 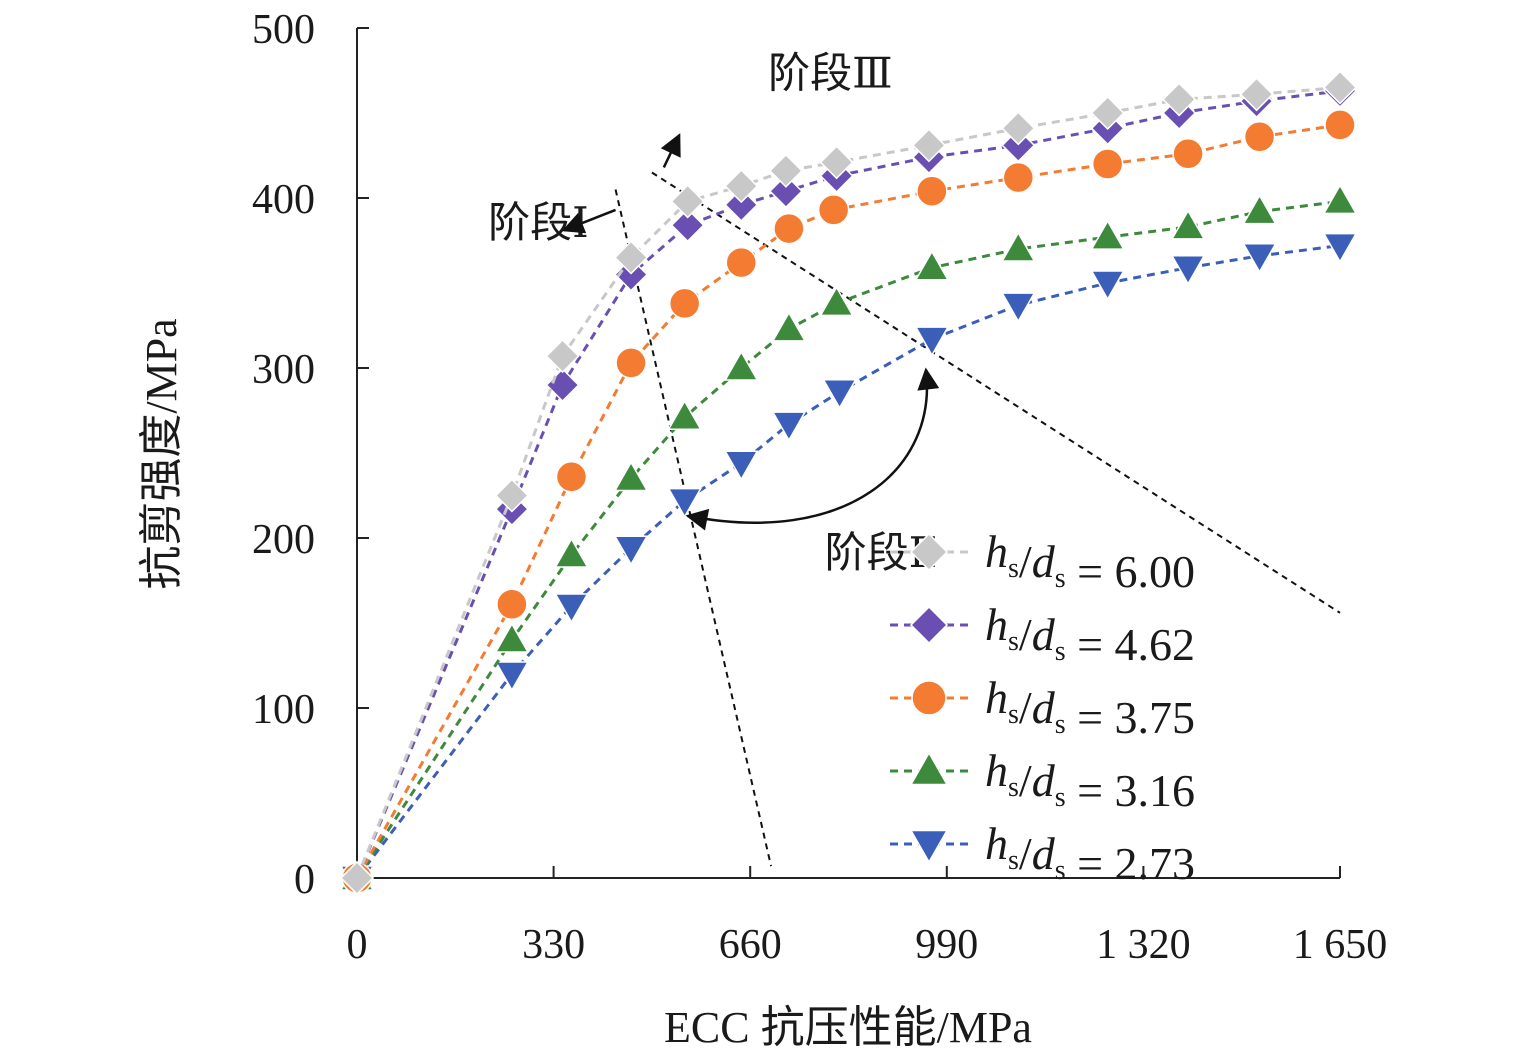 I want to click on y-tick-label: 400, so click(x=283, y=200).